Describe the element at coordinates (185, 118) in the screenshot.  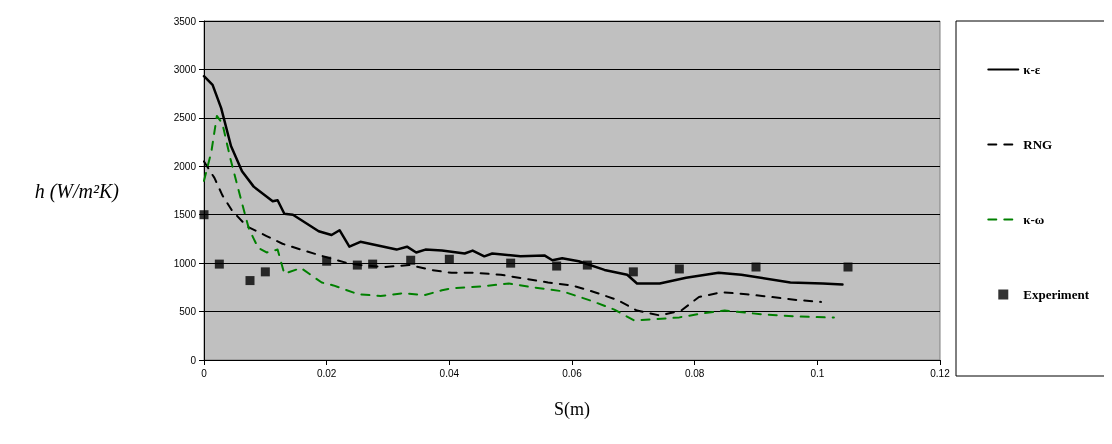
I see `y-tick-label: 2500` at that location.